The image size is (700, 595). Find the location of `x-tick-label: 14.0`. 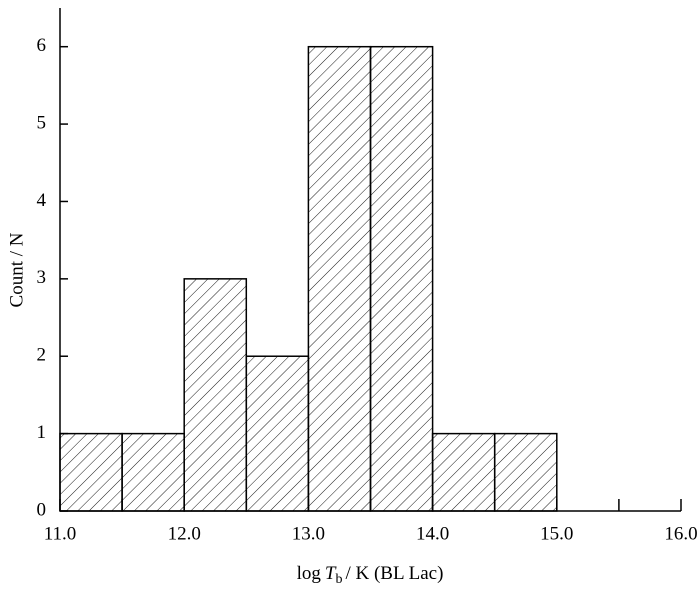

x-tick-label: 14.0 is located at coordinates (432, 533).